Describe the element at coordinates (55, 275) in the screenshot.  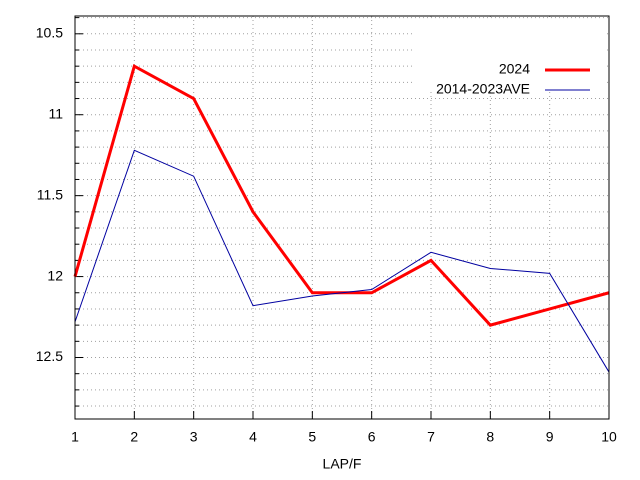
I see `y-tick-label: 12` at that location.